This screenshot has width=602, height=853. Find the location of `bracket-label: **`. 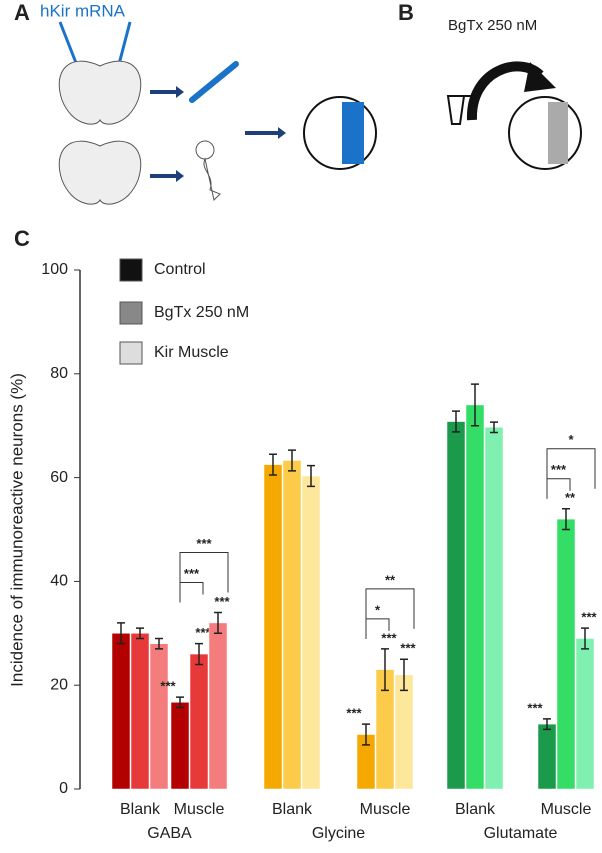

bracket-label: ** is located at coordinates (390, 579).